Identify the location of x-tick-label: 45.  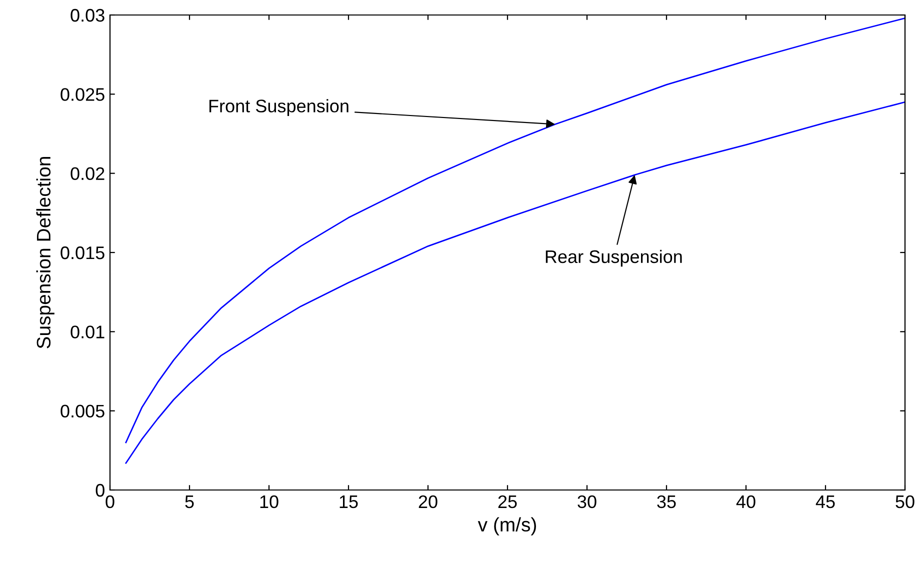
(825, 502).